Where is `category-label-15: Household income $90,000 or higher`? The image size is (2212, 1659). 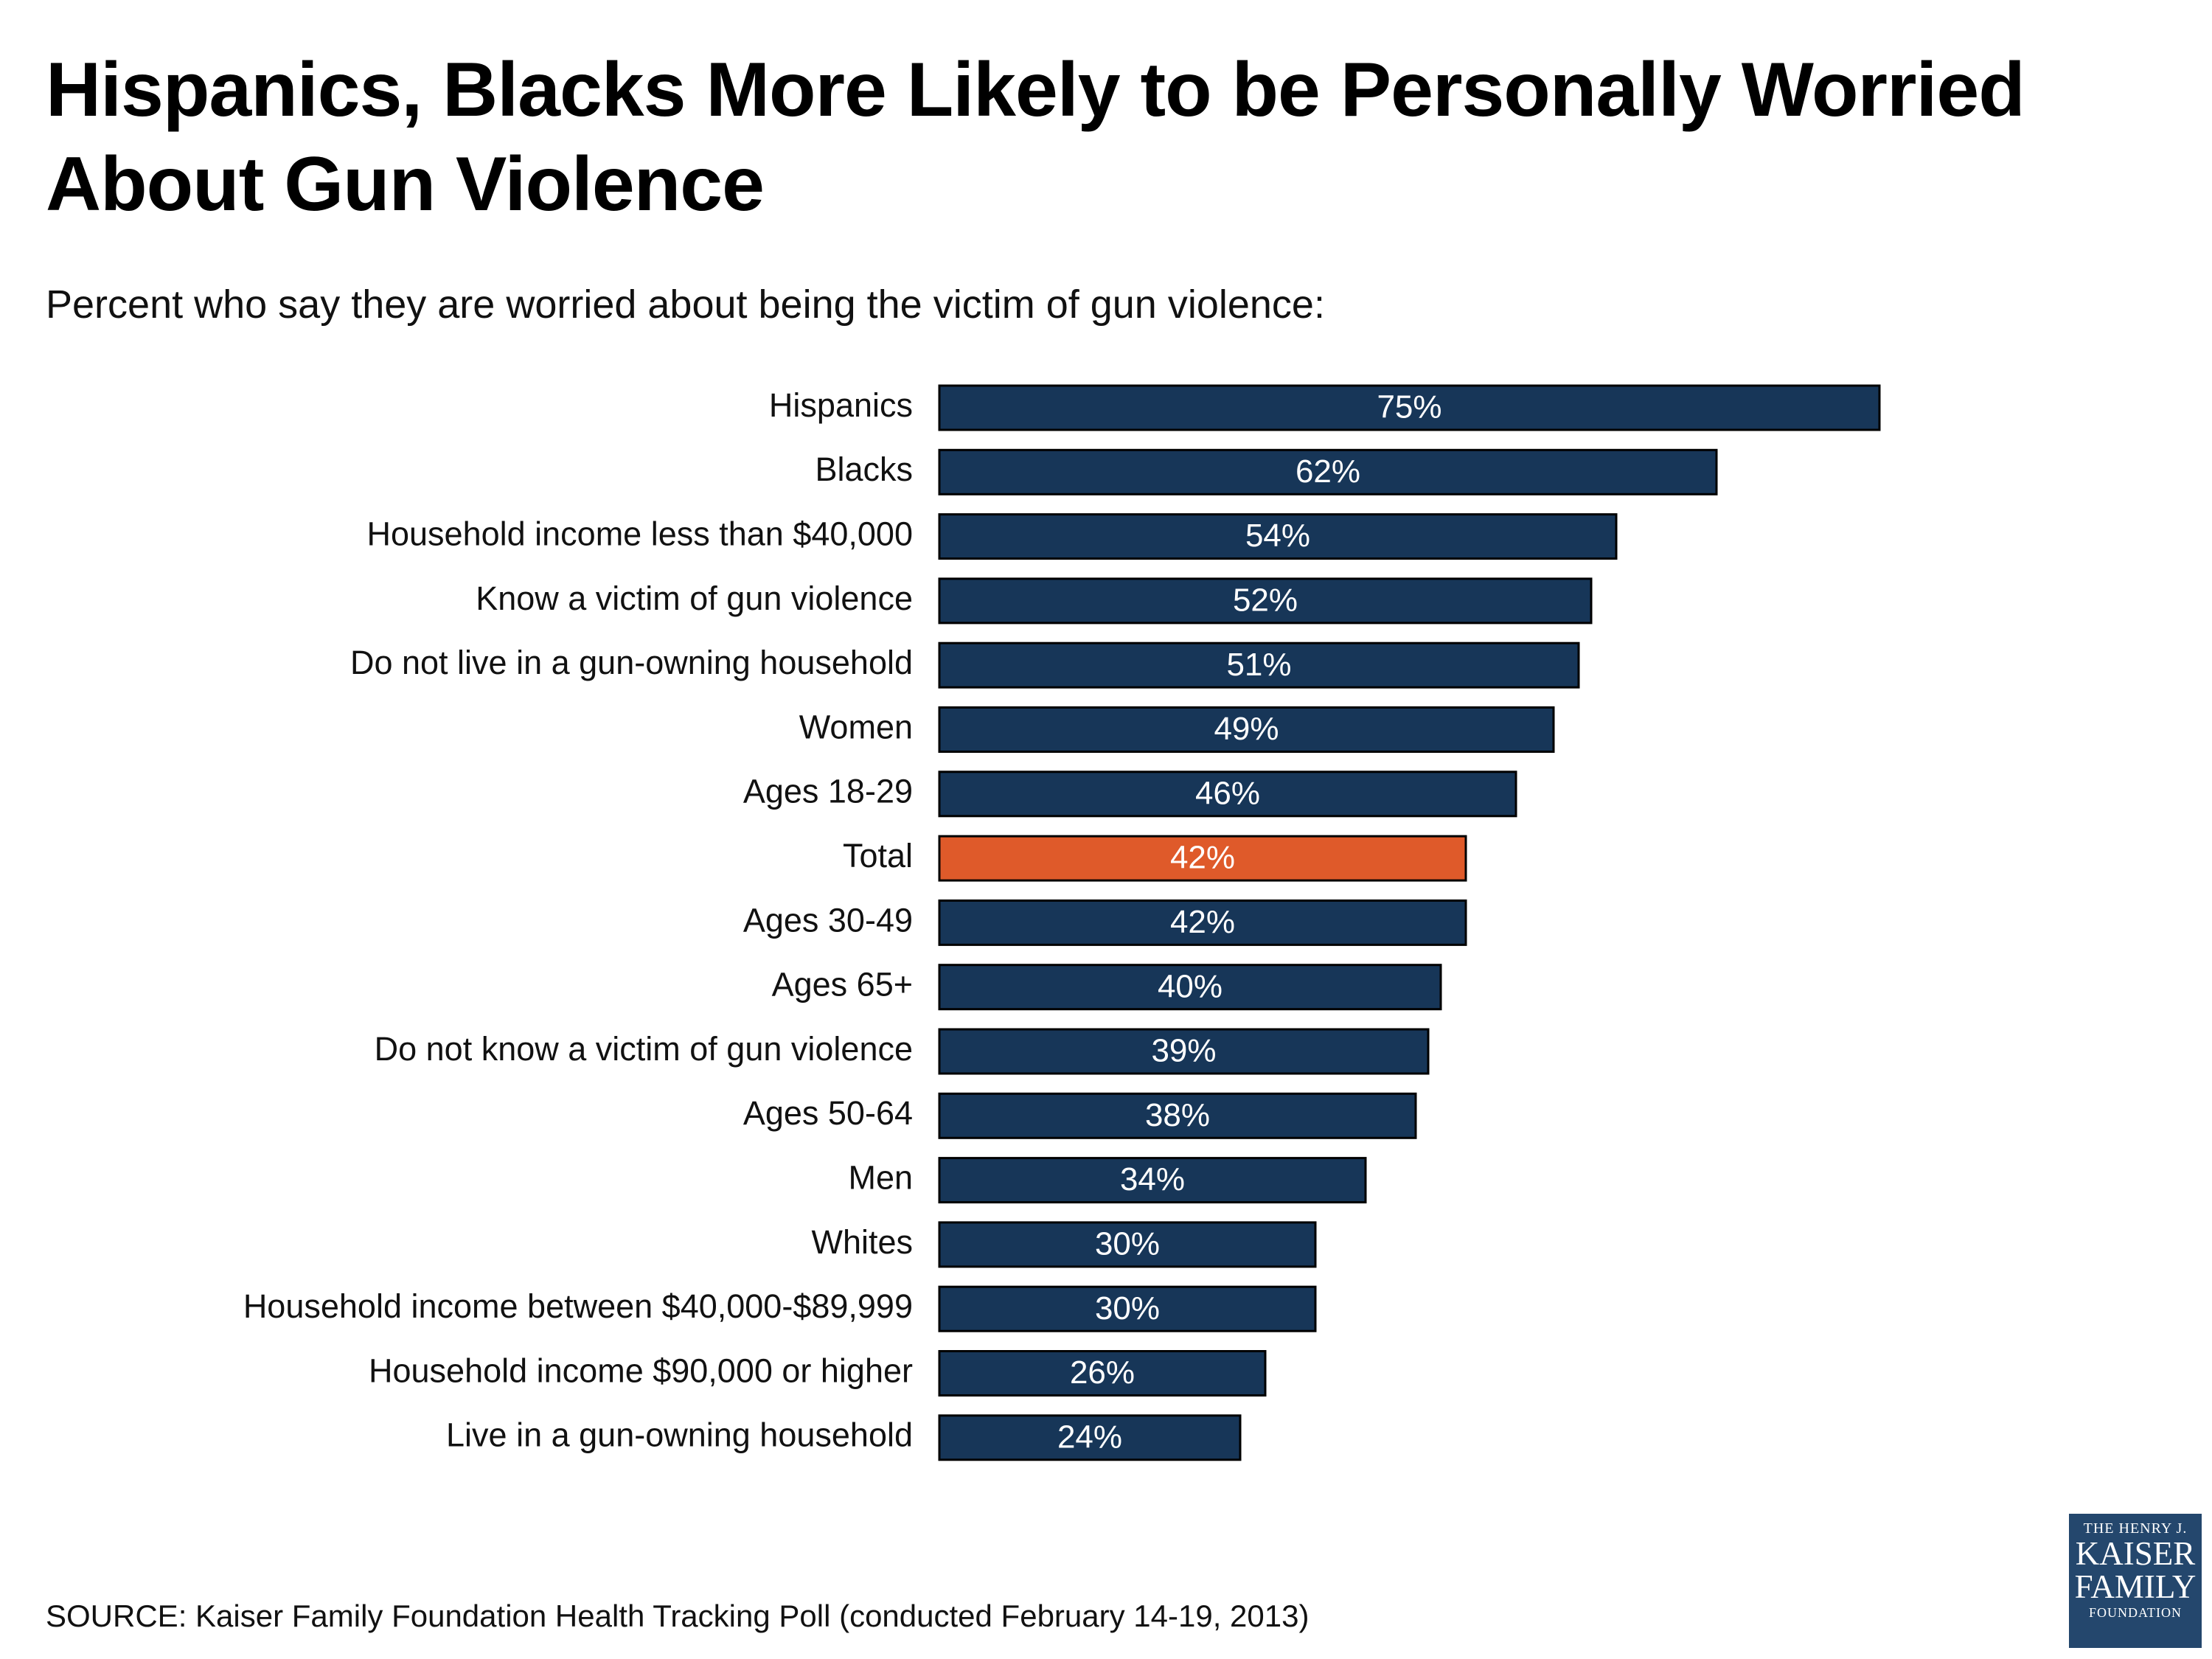
category-label-15: Household income $90,000 or higher is located at coordinates (641, 1370).